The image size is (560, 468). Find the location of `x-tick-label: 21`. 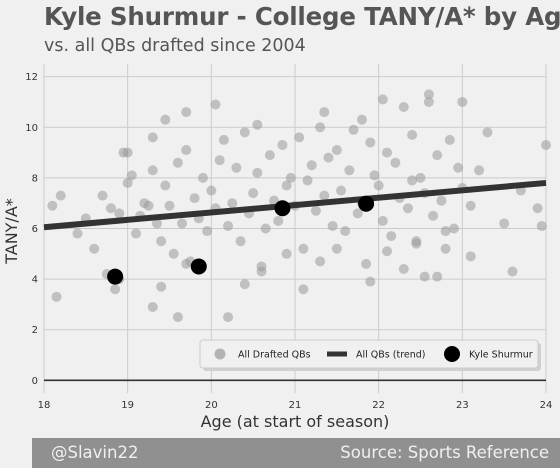

x-tick-label: 21 is located at coordinates (295, 405).